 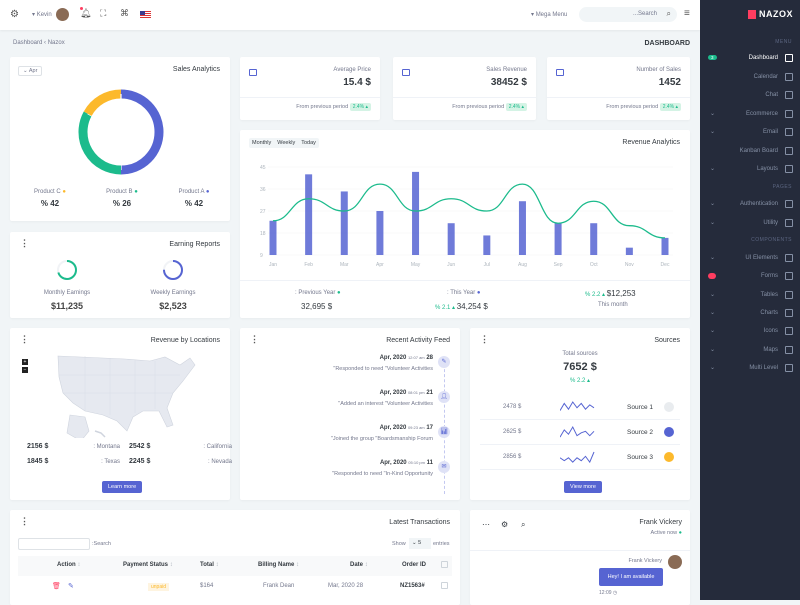 I want to click on bar-jul, so click(x=487, y=245).